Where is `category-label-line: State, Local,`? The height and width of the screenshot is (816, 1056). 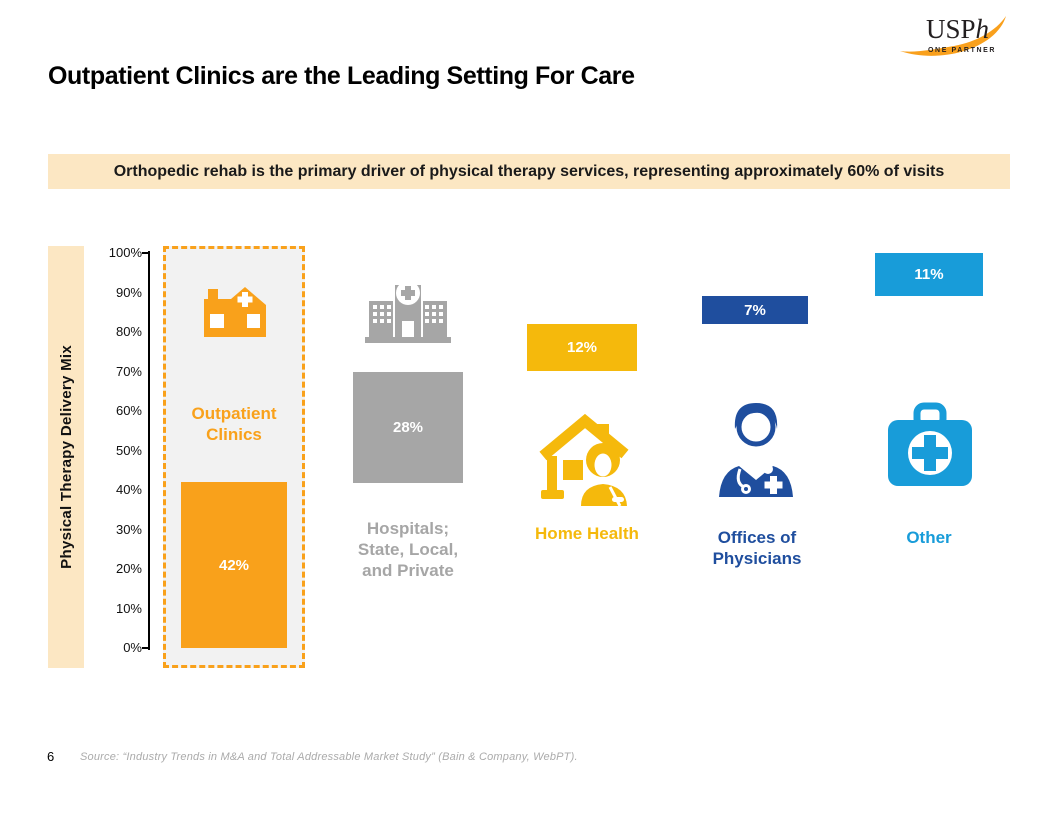 category-label-line: State, Local, is located at coordinates (408, 549).